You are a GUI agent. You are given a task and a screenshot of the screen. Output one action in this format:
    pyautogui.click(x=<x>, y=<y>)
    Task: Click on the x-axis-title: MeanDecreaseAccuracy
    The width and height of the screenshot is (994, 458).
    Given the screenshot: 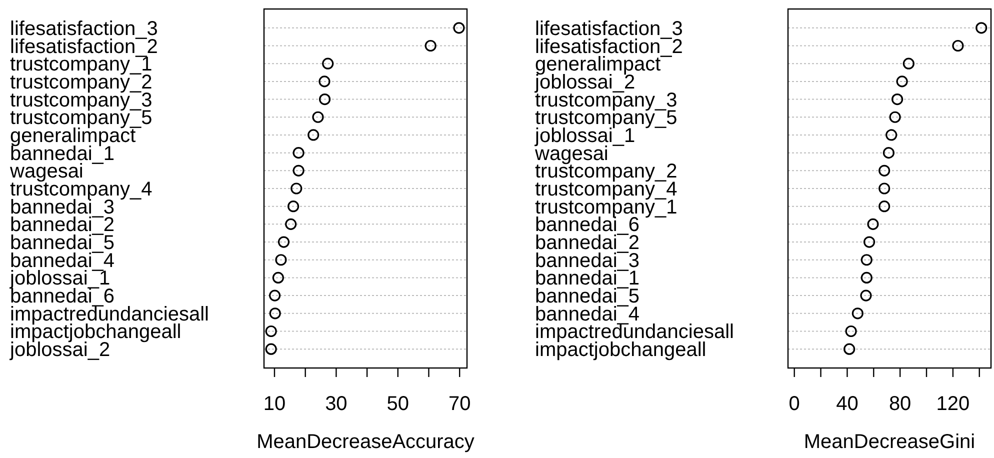 What is the action you would take?
    pyautogui.click(x=365, y=442)
    